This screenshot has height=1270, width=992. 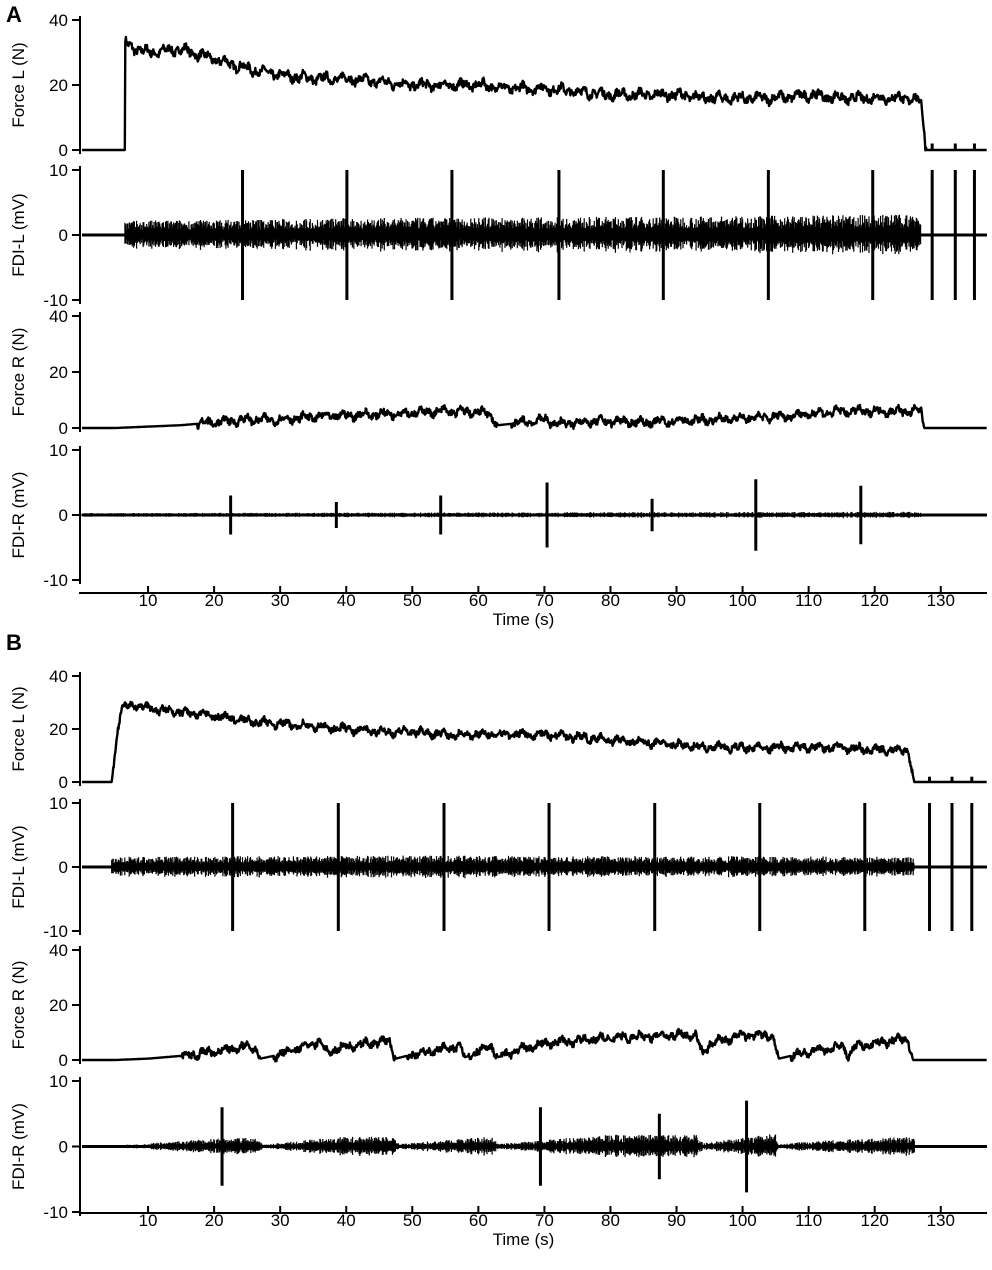 What do you see at coordinates (808, 600) in the screenshot?
I see `panel-a-x-tick-label: 110` at bounding box center [808, 600].